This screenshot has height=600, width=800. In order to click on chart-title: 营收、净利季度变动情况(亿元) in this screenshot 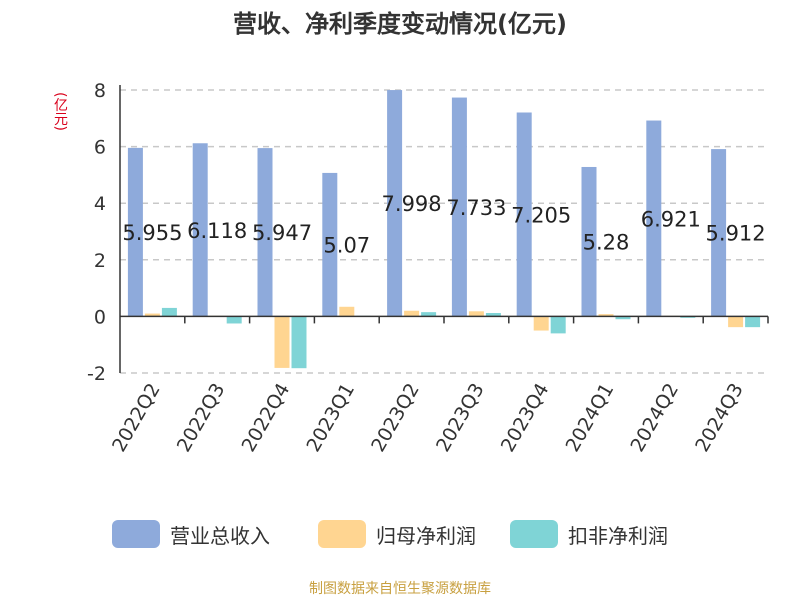, I will do `click(400, 24)`.